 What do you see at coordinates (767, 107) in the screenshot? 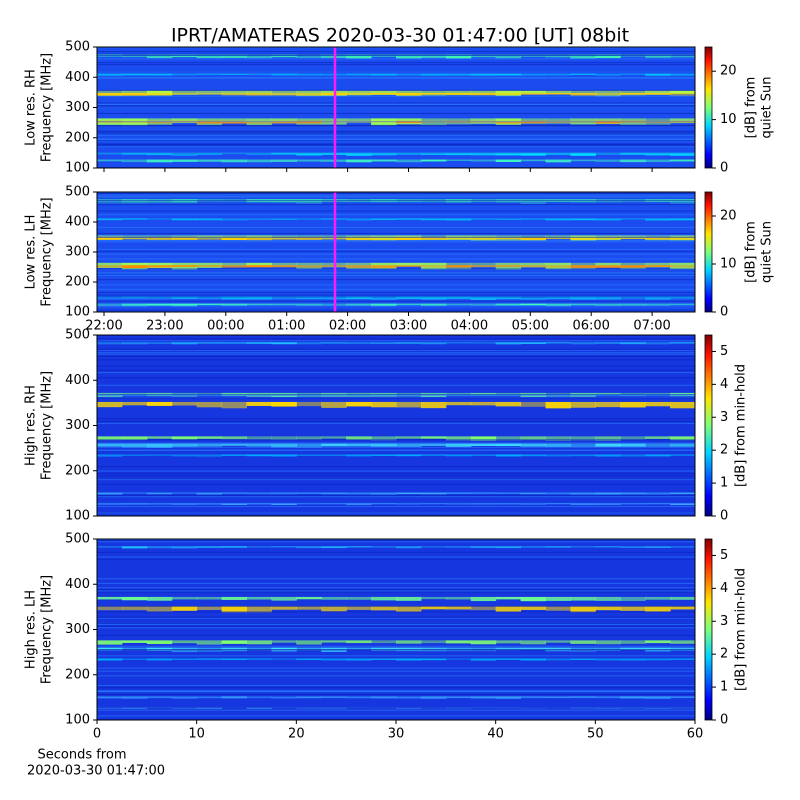
I see `colorbar-label: quiet Sun` at bounding box center [767, 107].